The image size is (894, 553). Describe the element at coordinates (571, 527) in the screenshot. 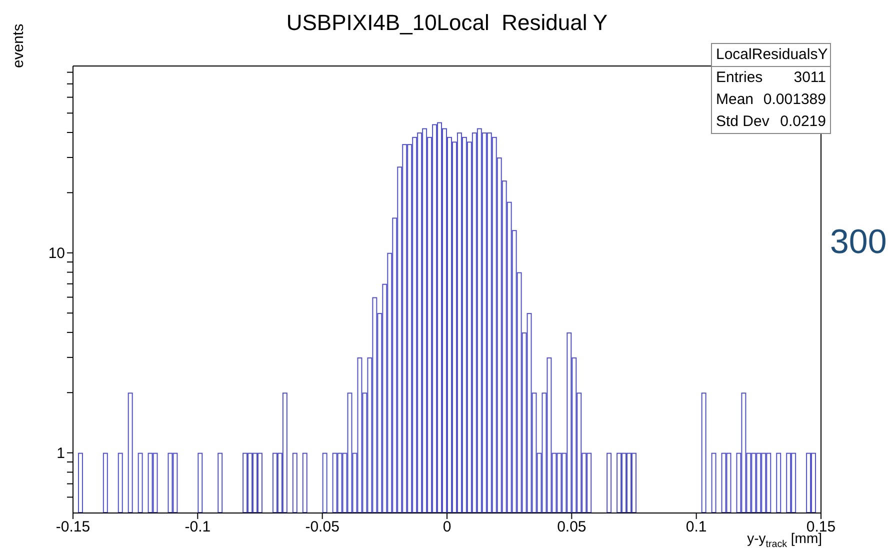

I see `x-tick-label: 0.05` at that location.